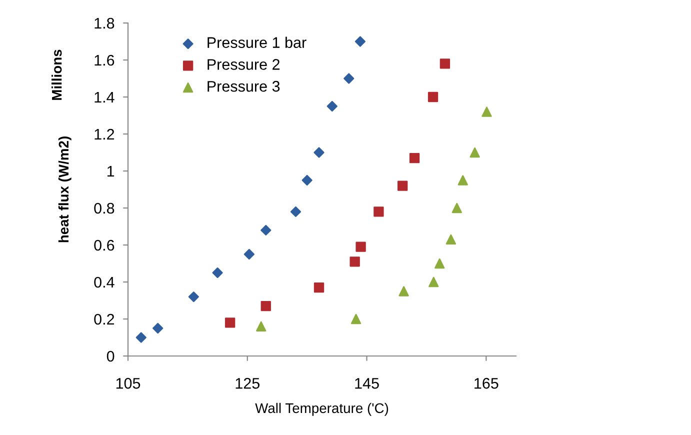 This screenshot has width=691, height=435. I want to click on legend-label: Pressure 1 bar, so click(257, 42).